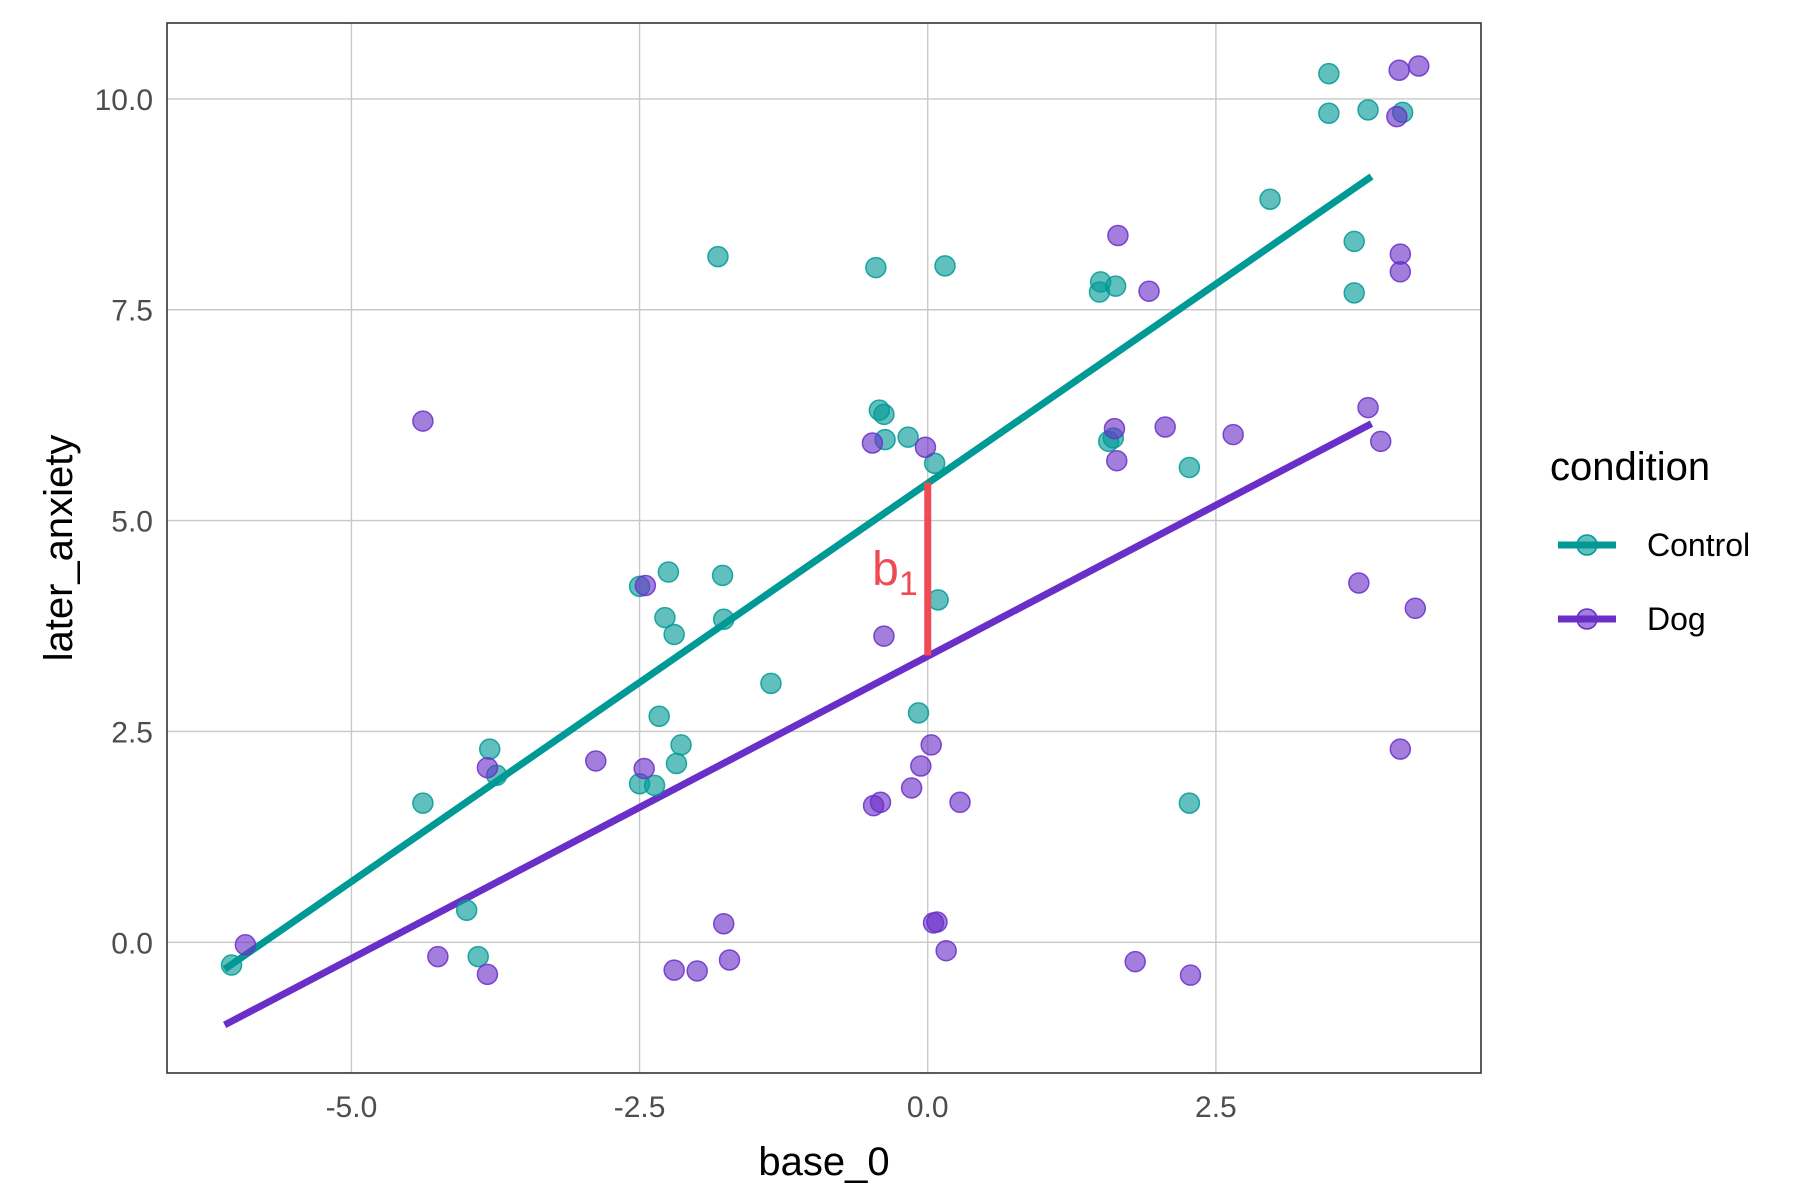 Image resolution: width=1800 pixels, height=1200 pixels. Describe the element at coordinates (823, 1162) in the screenshot. I see `x-axis-title: base_0` at that location.